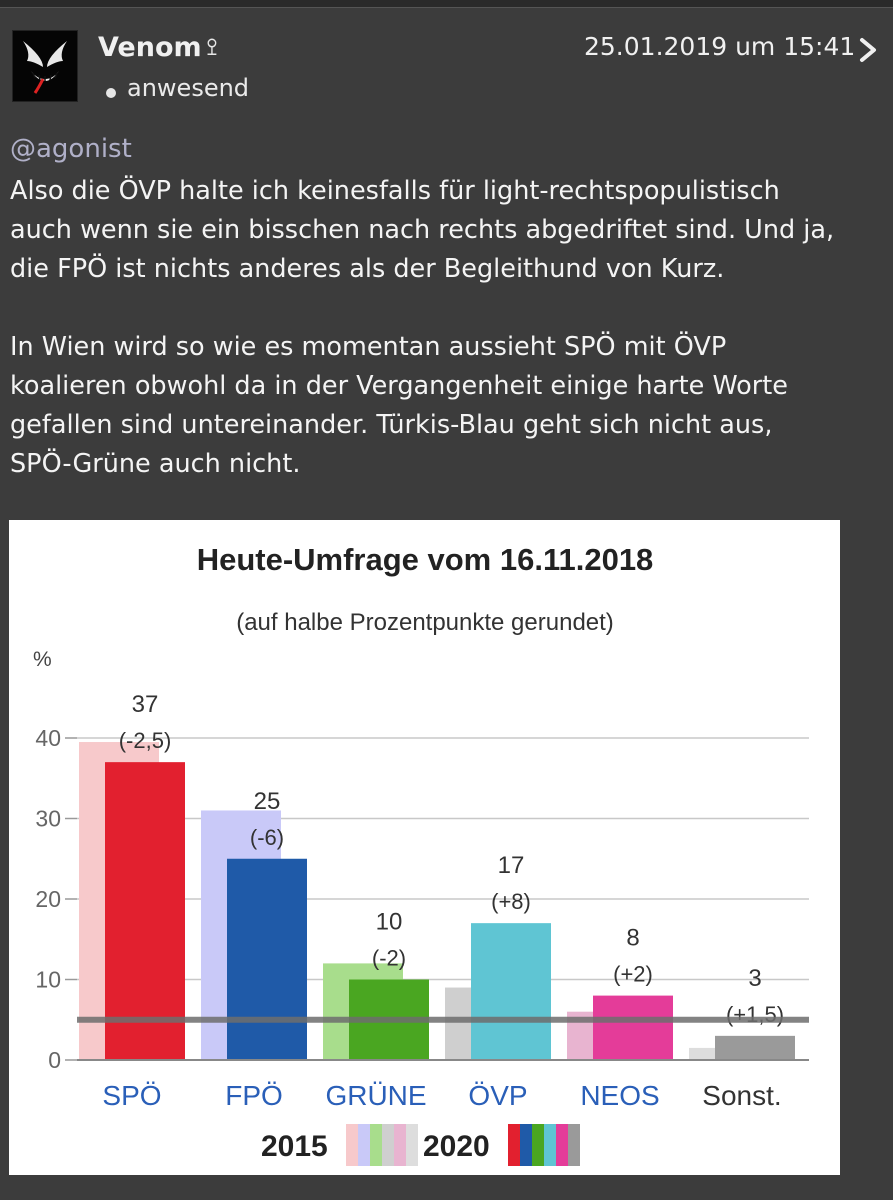  Describe the element at coordinates (446, 4) in the screenshot. I see `top-divider` at that location.